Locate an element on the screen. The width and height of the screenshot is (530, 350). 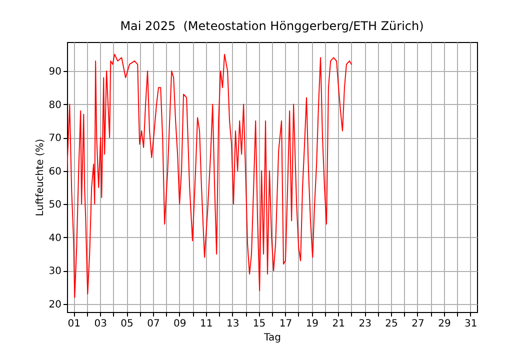
x-tick-label: 11 is located at coordinates (206, 324).